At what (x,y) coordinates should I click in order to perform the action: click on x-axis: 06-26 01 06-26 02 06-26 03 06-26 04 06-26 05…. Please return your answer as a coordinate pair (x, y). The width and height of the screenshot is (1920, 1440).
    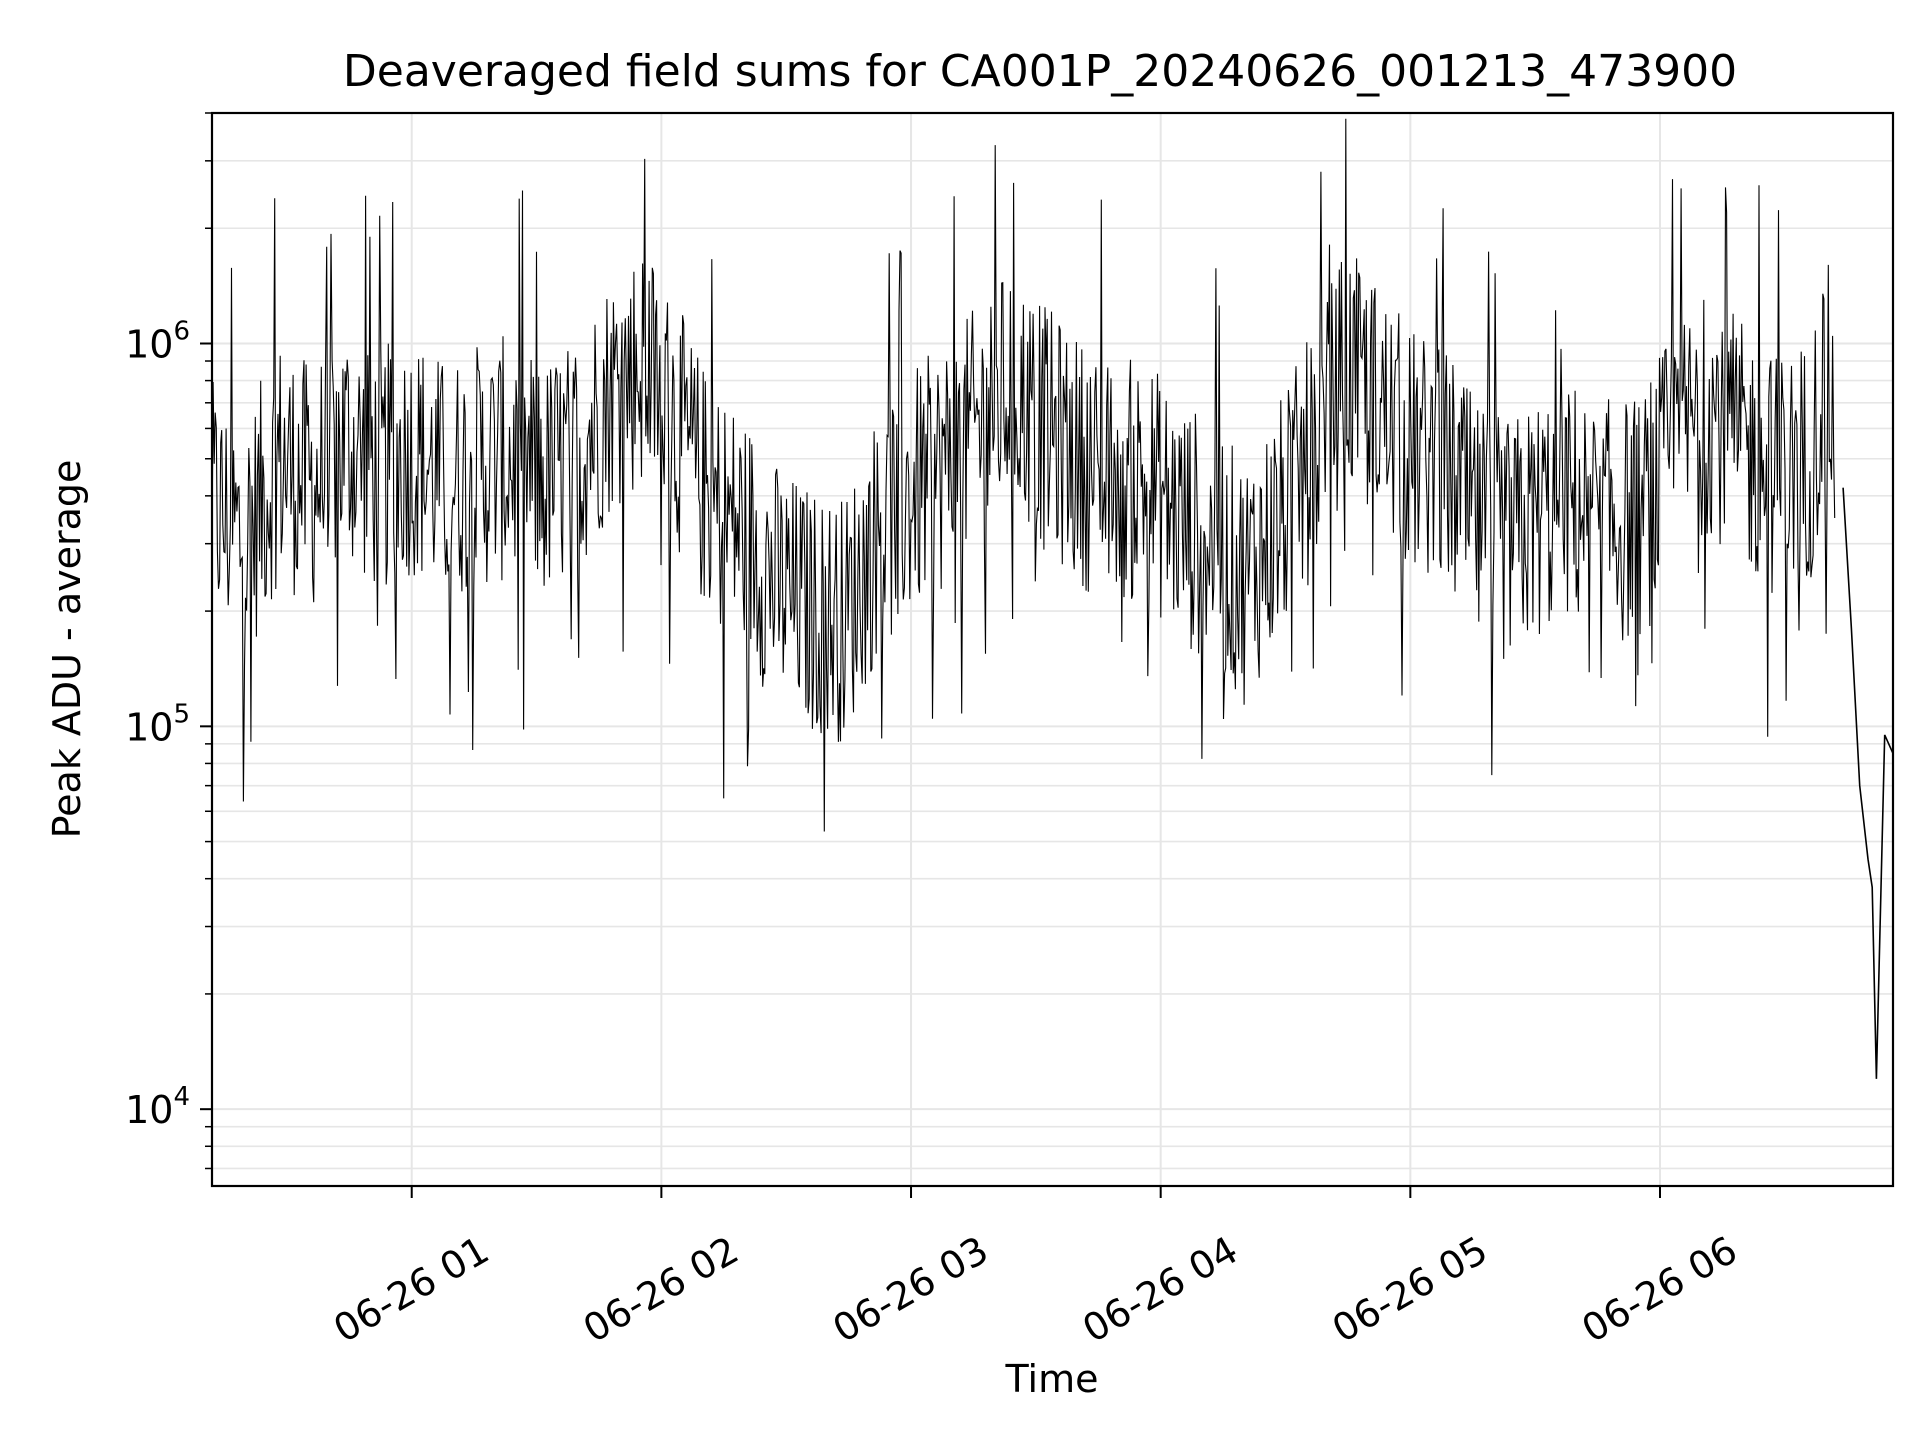
    Looking at the image, I should click on (1035, 1268).